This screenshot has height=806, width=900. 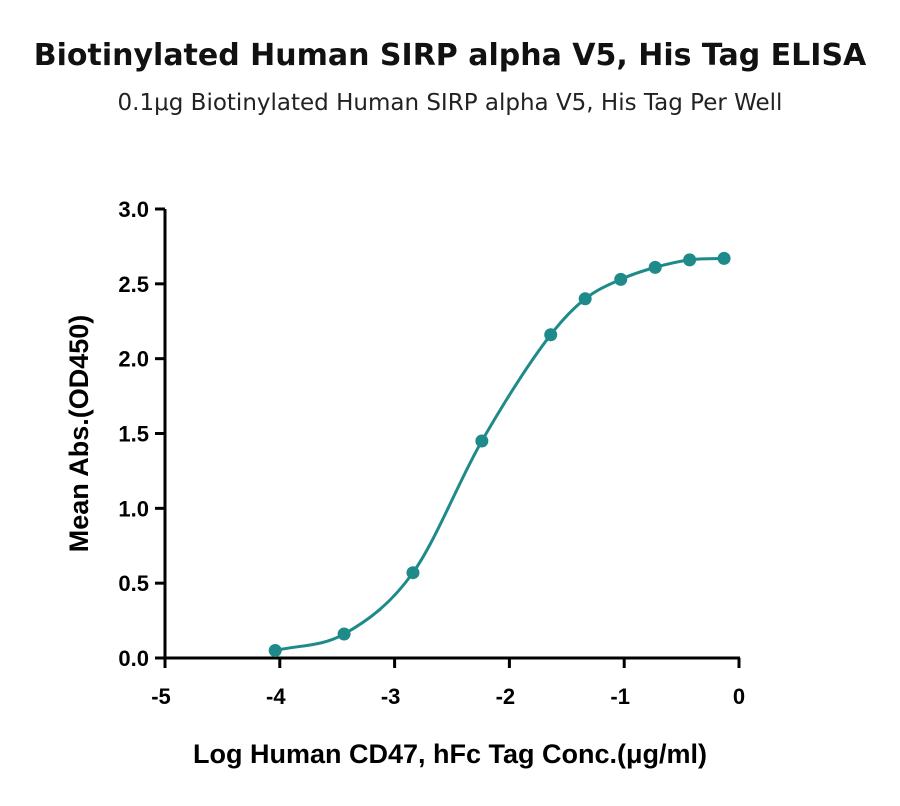 I want to click on x-tick-label: -1, so click(x=620, y=696).